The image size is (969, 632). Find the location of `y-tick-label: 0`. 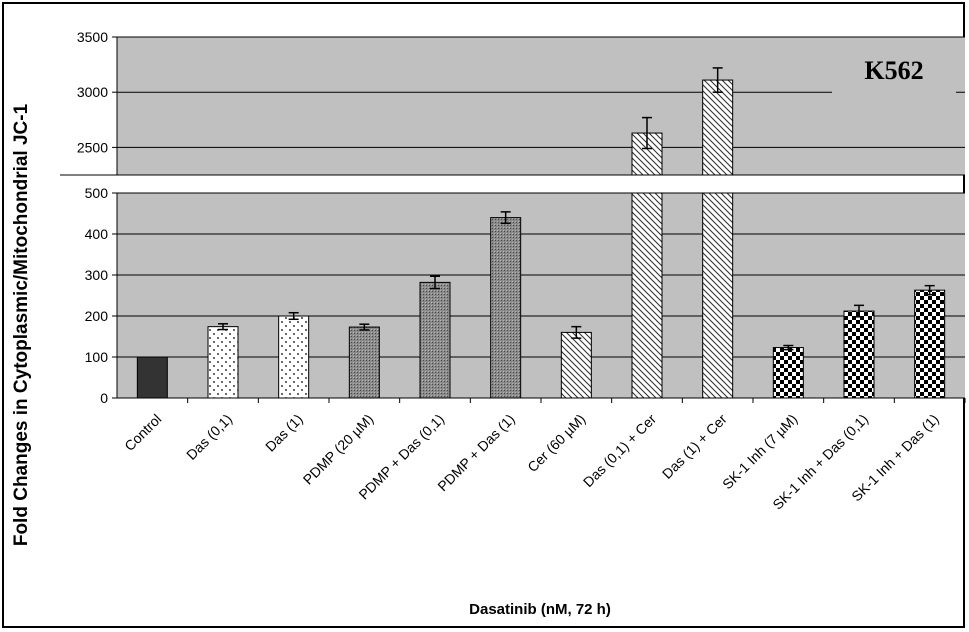

y-tick-label: 0 is located at coordinates (104, 398).